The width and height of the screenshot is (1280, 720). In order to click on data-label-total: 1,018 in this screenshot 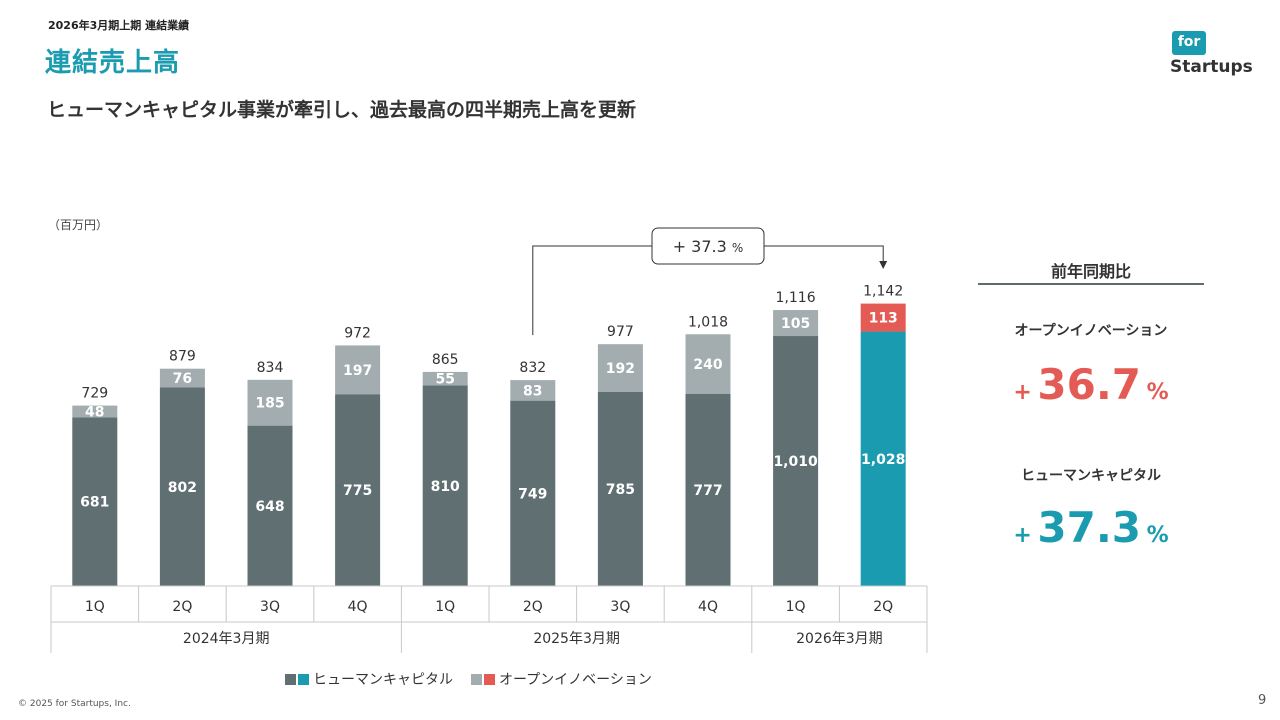, I will do `click(708, 322)`.